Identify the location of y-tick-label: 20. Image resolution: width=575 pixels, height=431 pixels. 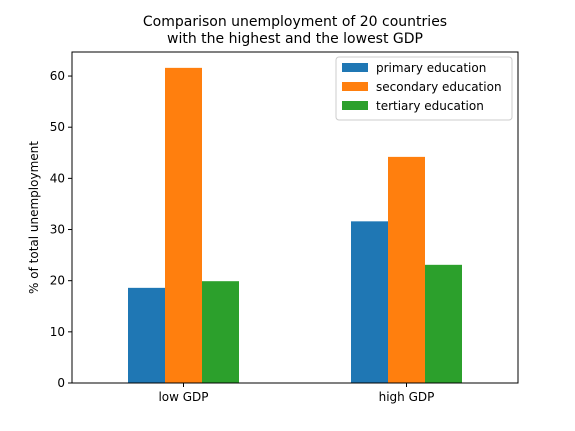
(57, 281).